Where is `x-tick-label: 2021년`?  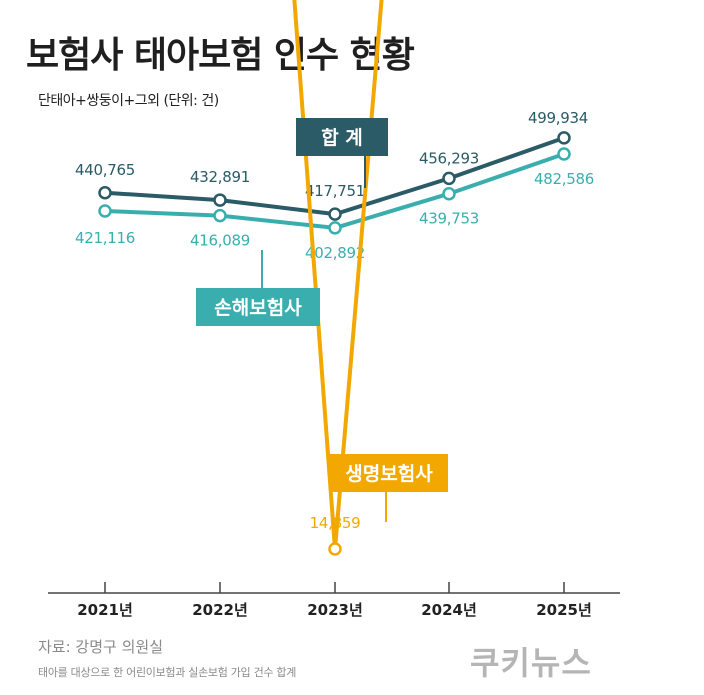
x-tick-label: 2021년 is located at coordinates (105, 610).